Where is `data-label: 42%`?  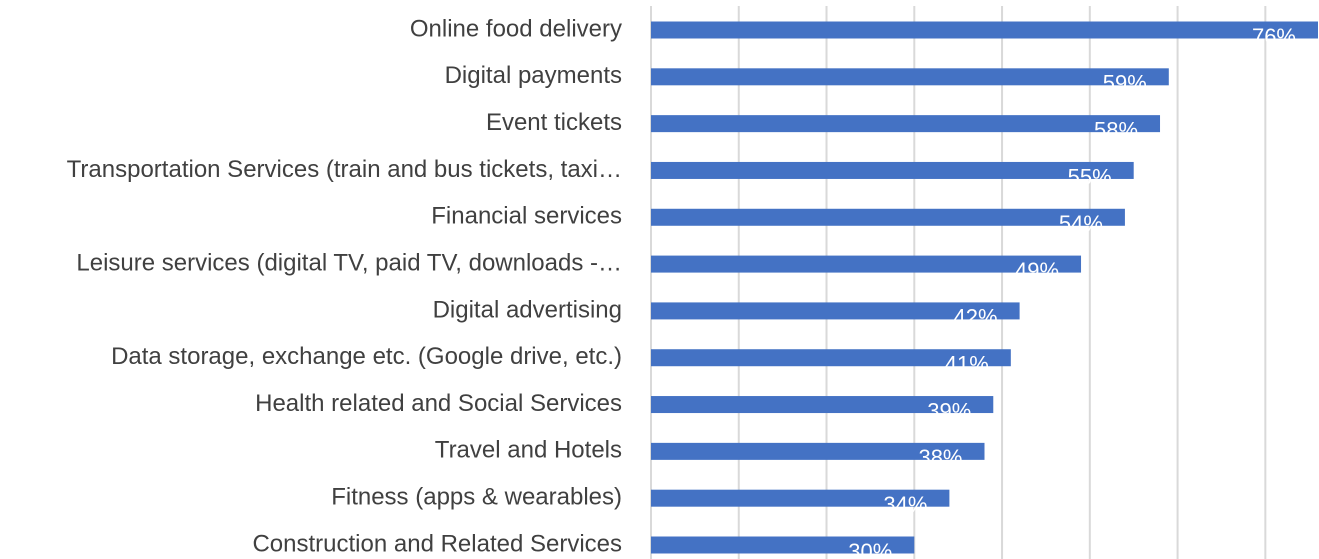 data-label: 42% is located at coordinates (976, 317).